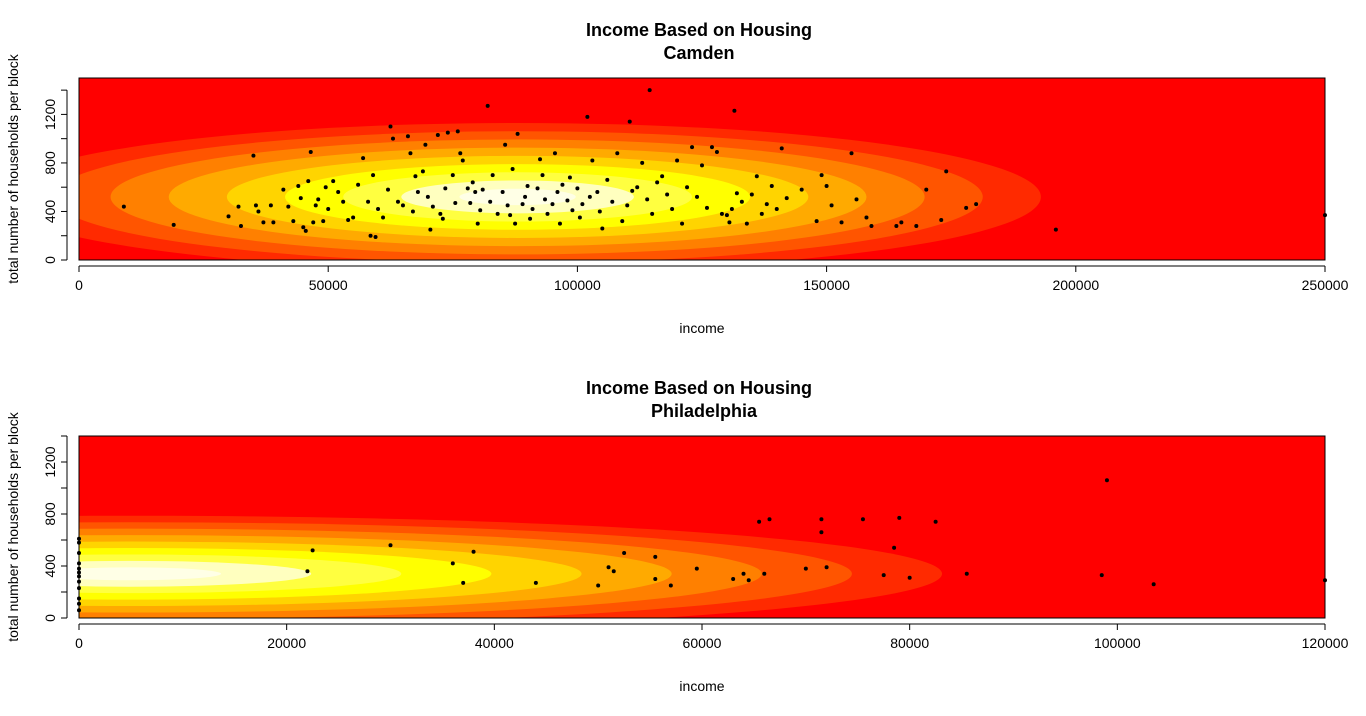  I want to click on y-tick-label: 400, so click(50, 212).